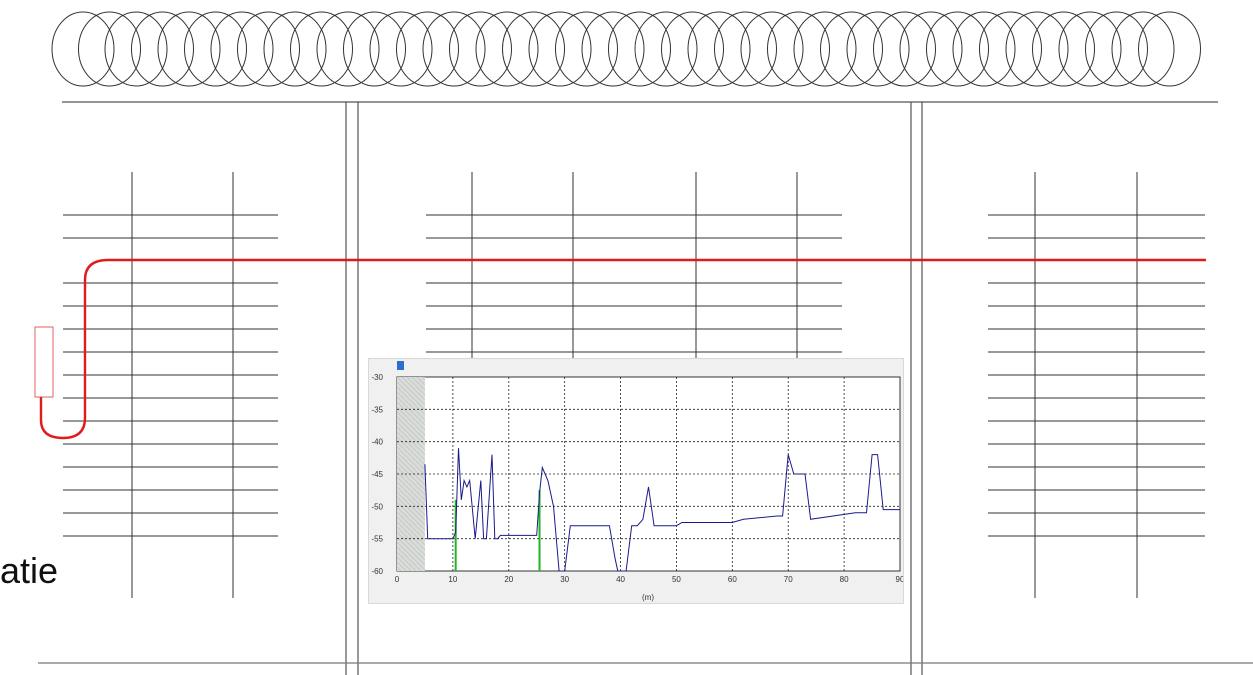 The width and height of the screenshot is (1253, 675). I want to click on chart-toolbar-icon, so click(400, 365).